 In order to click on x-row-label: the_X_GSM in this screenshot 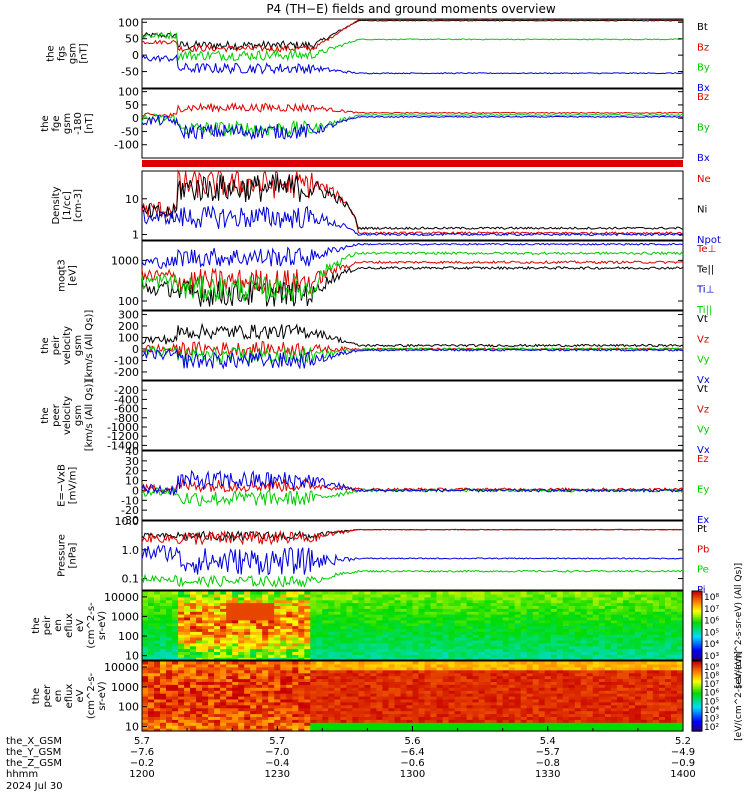, I will do `click(34, 741)`.